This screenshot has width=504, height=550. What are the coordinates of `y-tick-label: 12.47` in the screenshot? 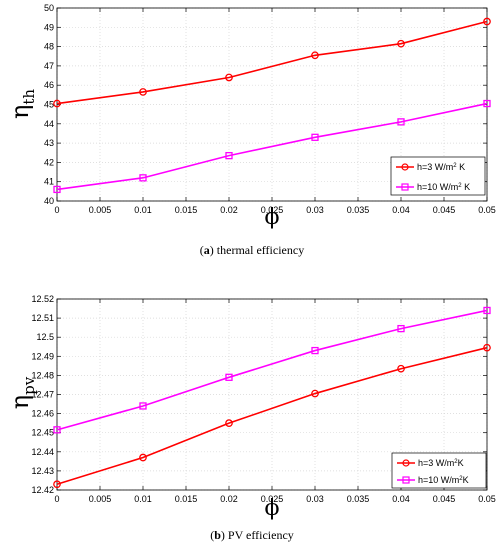 It's located at (42, 395).